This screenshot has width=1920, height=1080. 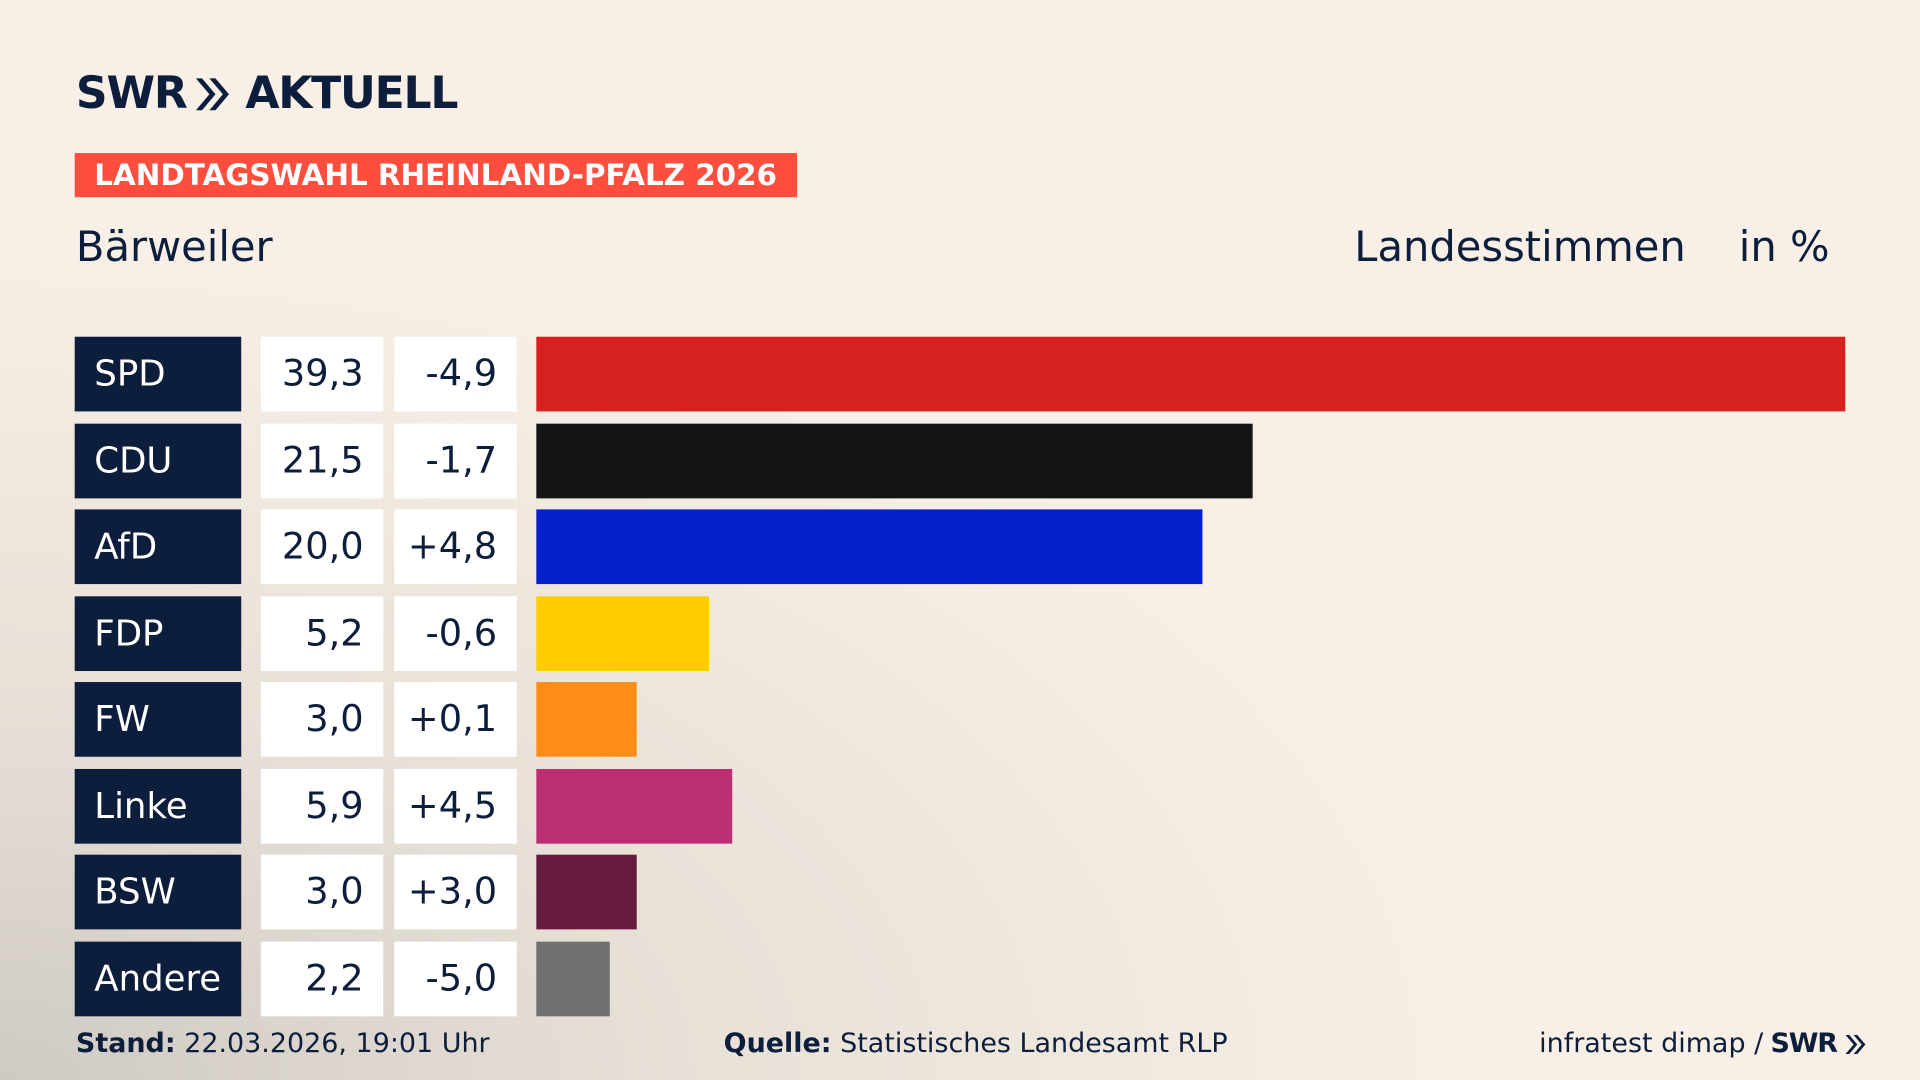 I want to click on party-value: 39,3, so click(x=322, y=374).